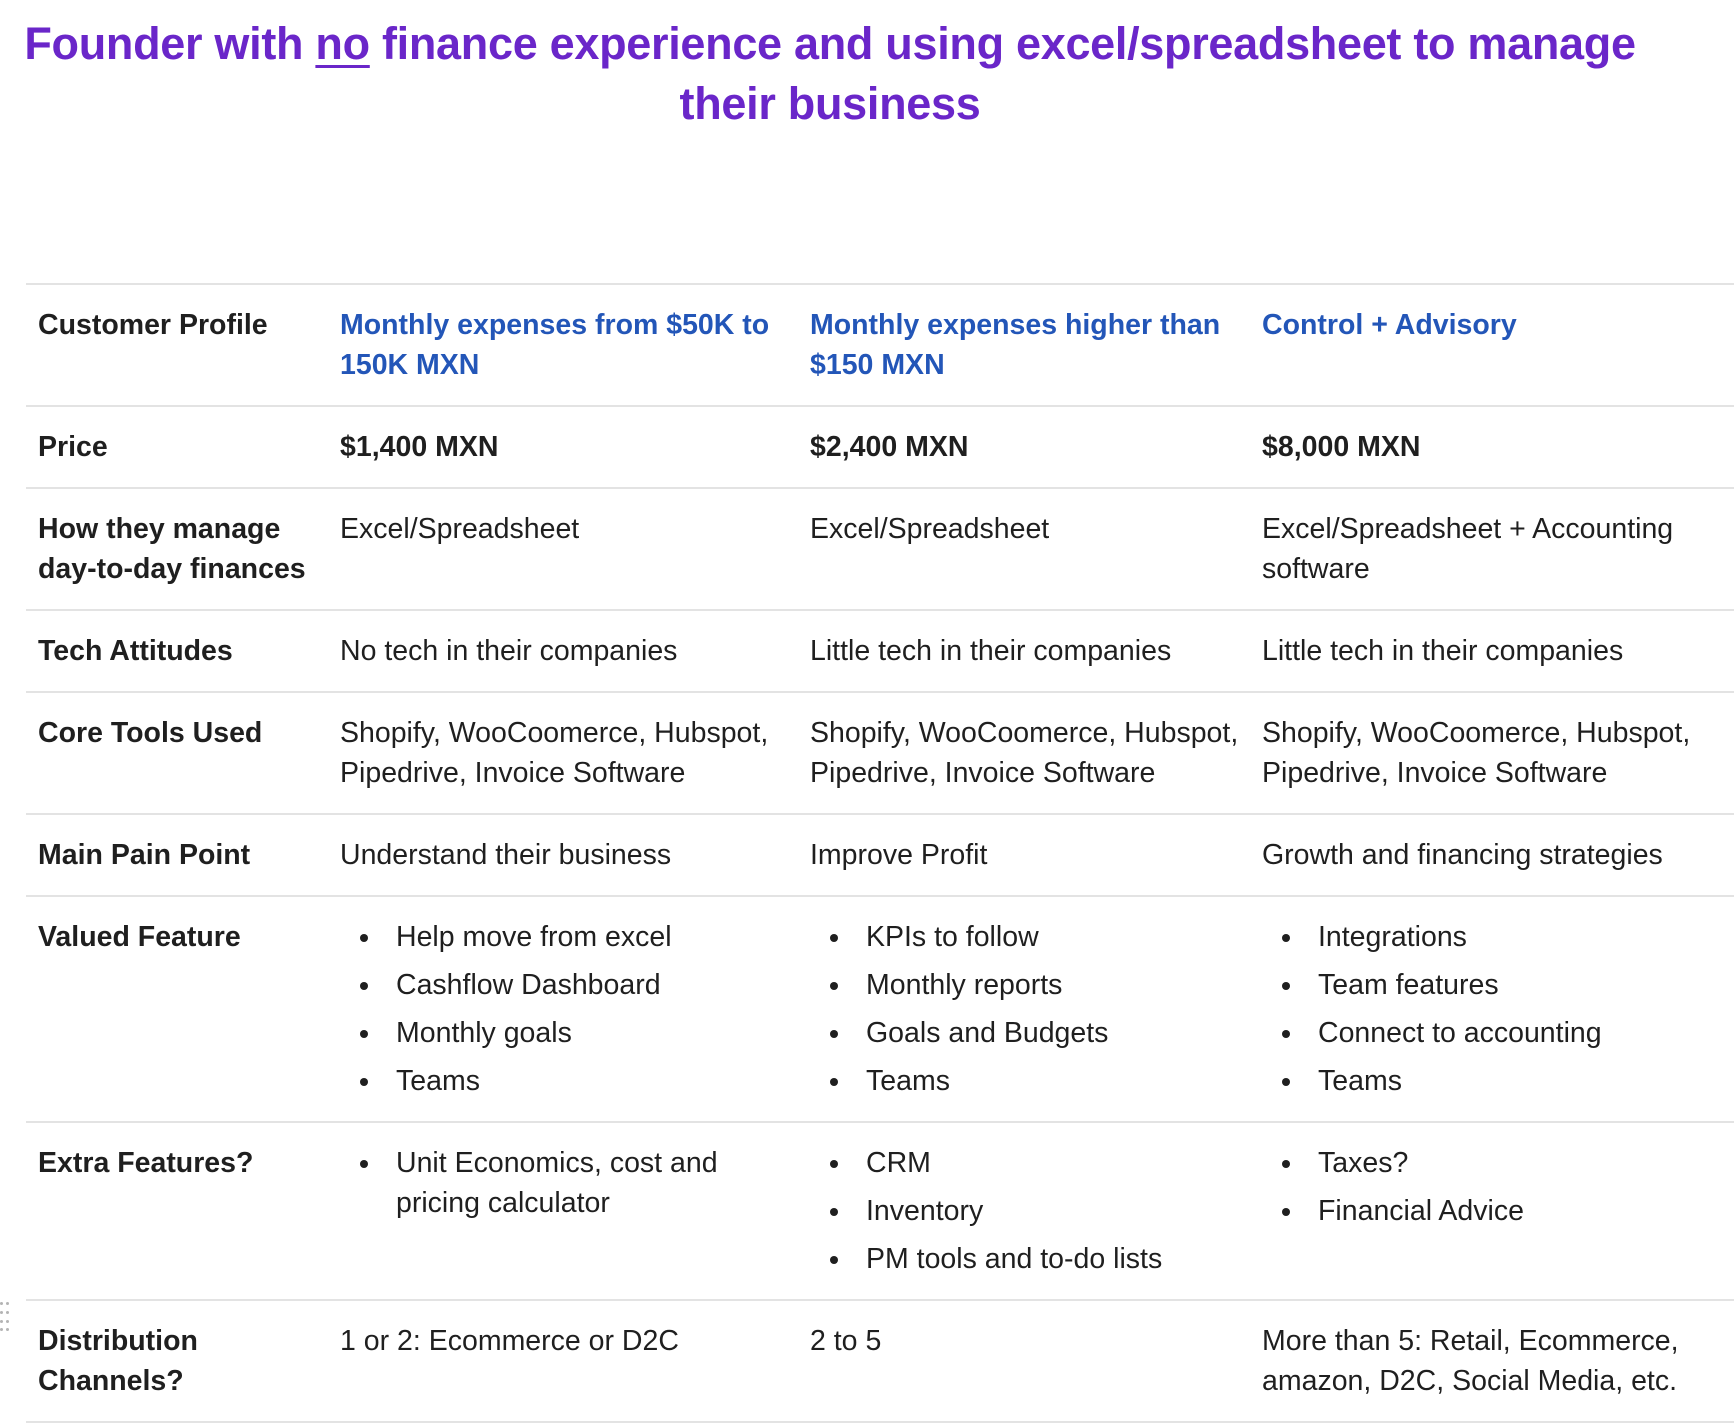 The height and width of the screenshot is (1423, 1734). What do you see at coordinates (509, 1341) in the screenshot?
I see `table-cell: 1 or 2: Ecommerce or D2C` at bounding box center [509, 1341].